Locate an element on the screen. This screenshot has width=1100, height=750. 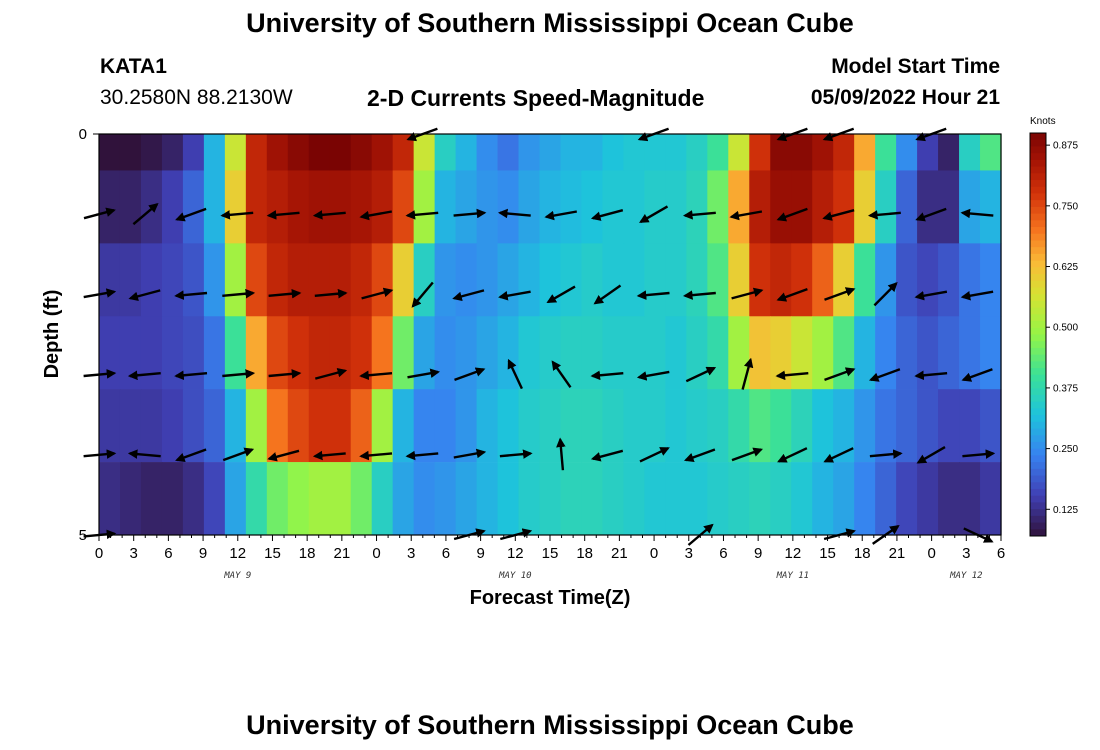
y-tick-label: 5 is located at coordinates (83, 535).